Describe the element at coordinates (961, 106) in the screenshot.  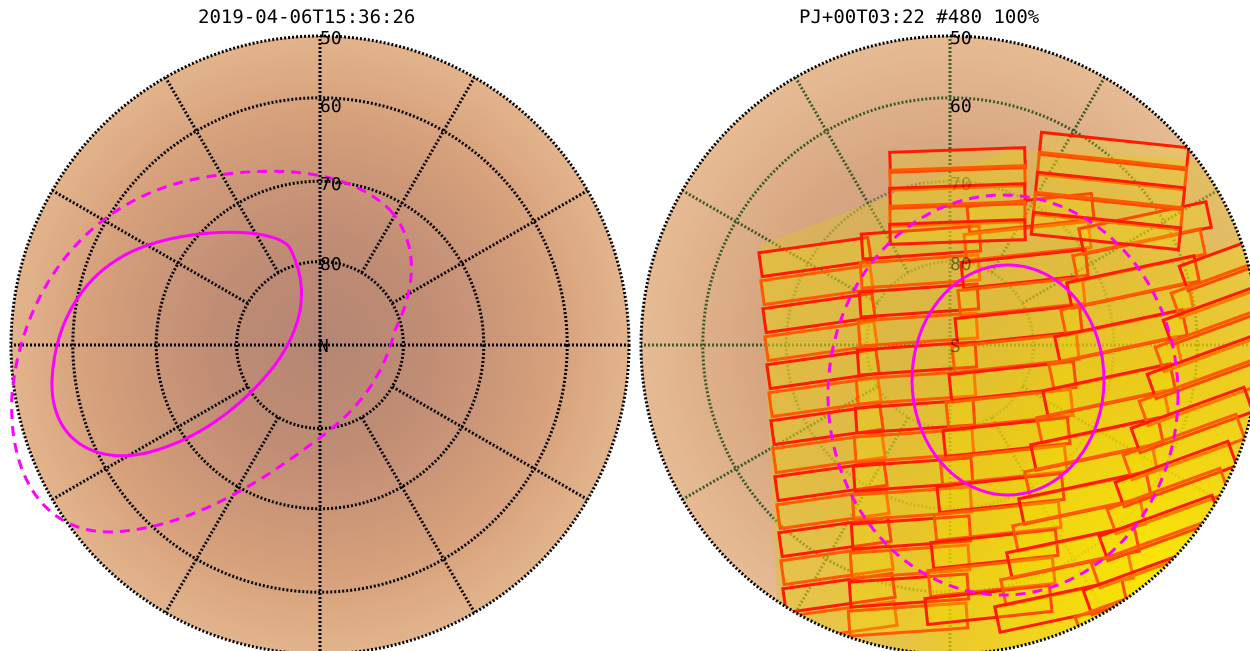
I see `right-lat-label-60: 60` at that location.